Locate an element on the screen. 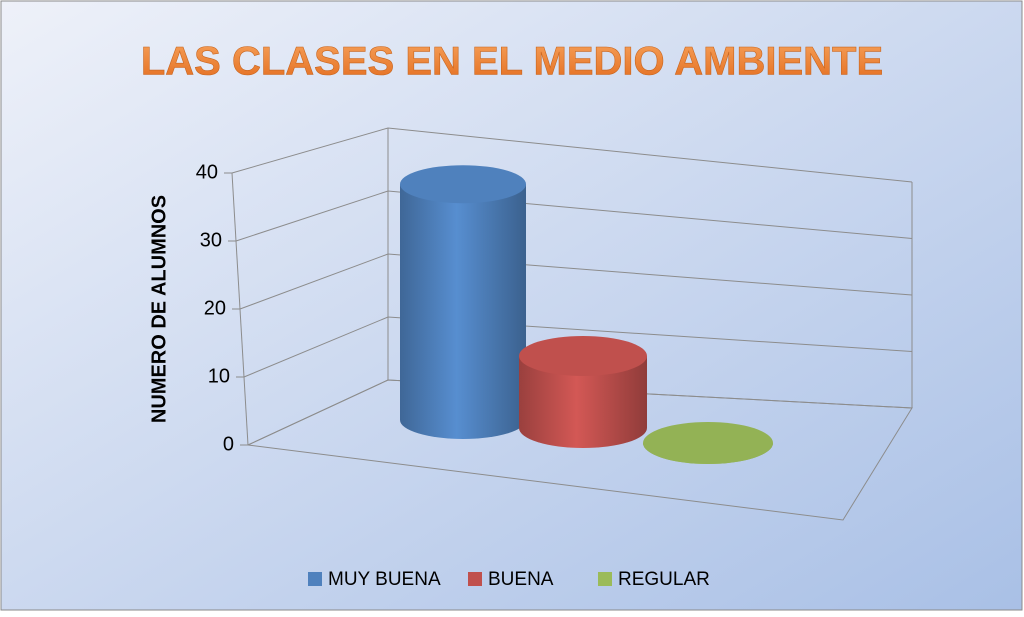 Image resolution: width=1024 pixels, height=617 pixels. chart-title: LAS CLASES EN EL MEDIO AMBIENTE is located at coordinates (512, 62).